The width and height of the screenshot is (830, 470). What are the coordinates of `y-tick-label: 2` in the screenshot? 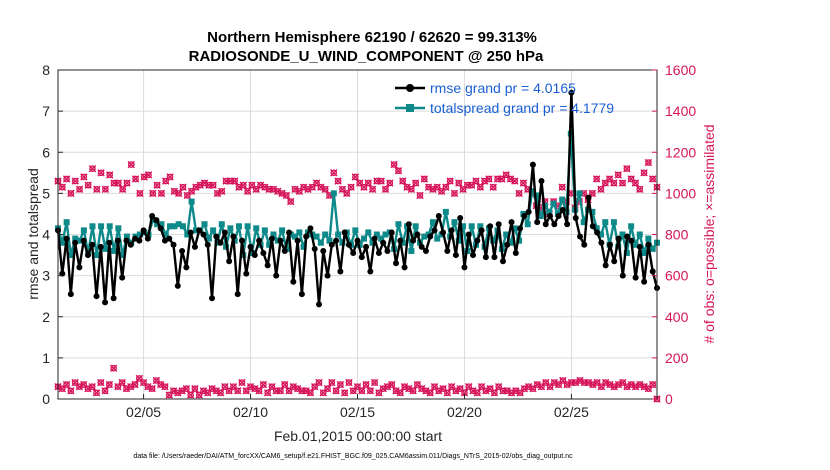 It's located at (46, 317).